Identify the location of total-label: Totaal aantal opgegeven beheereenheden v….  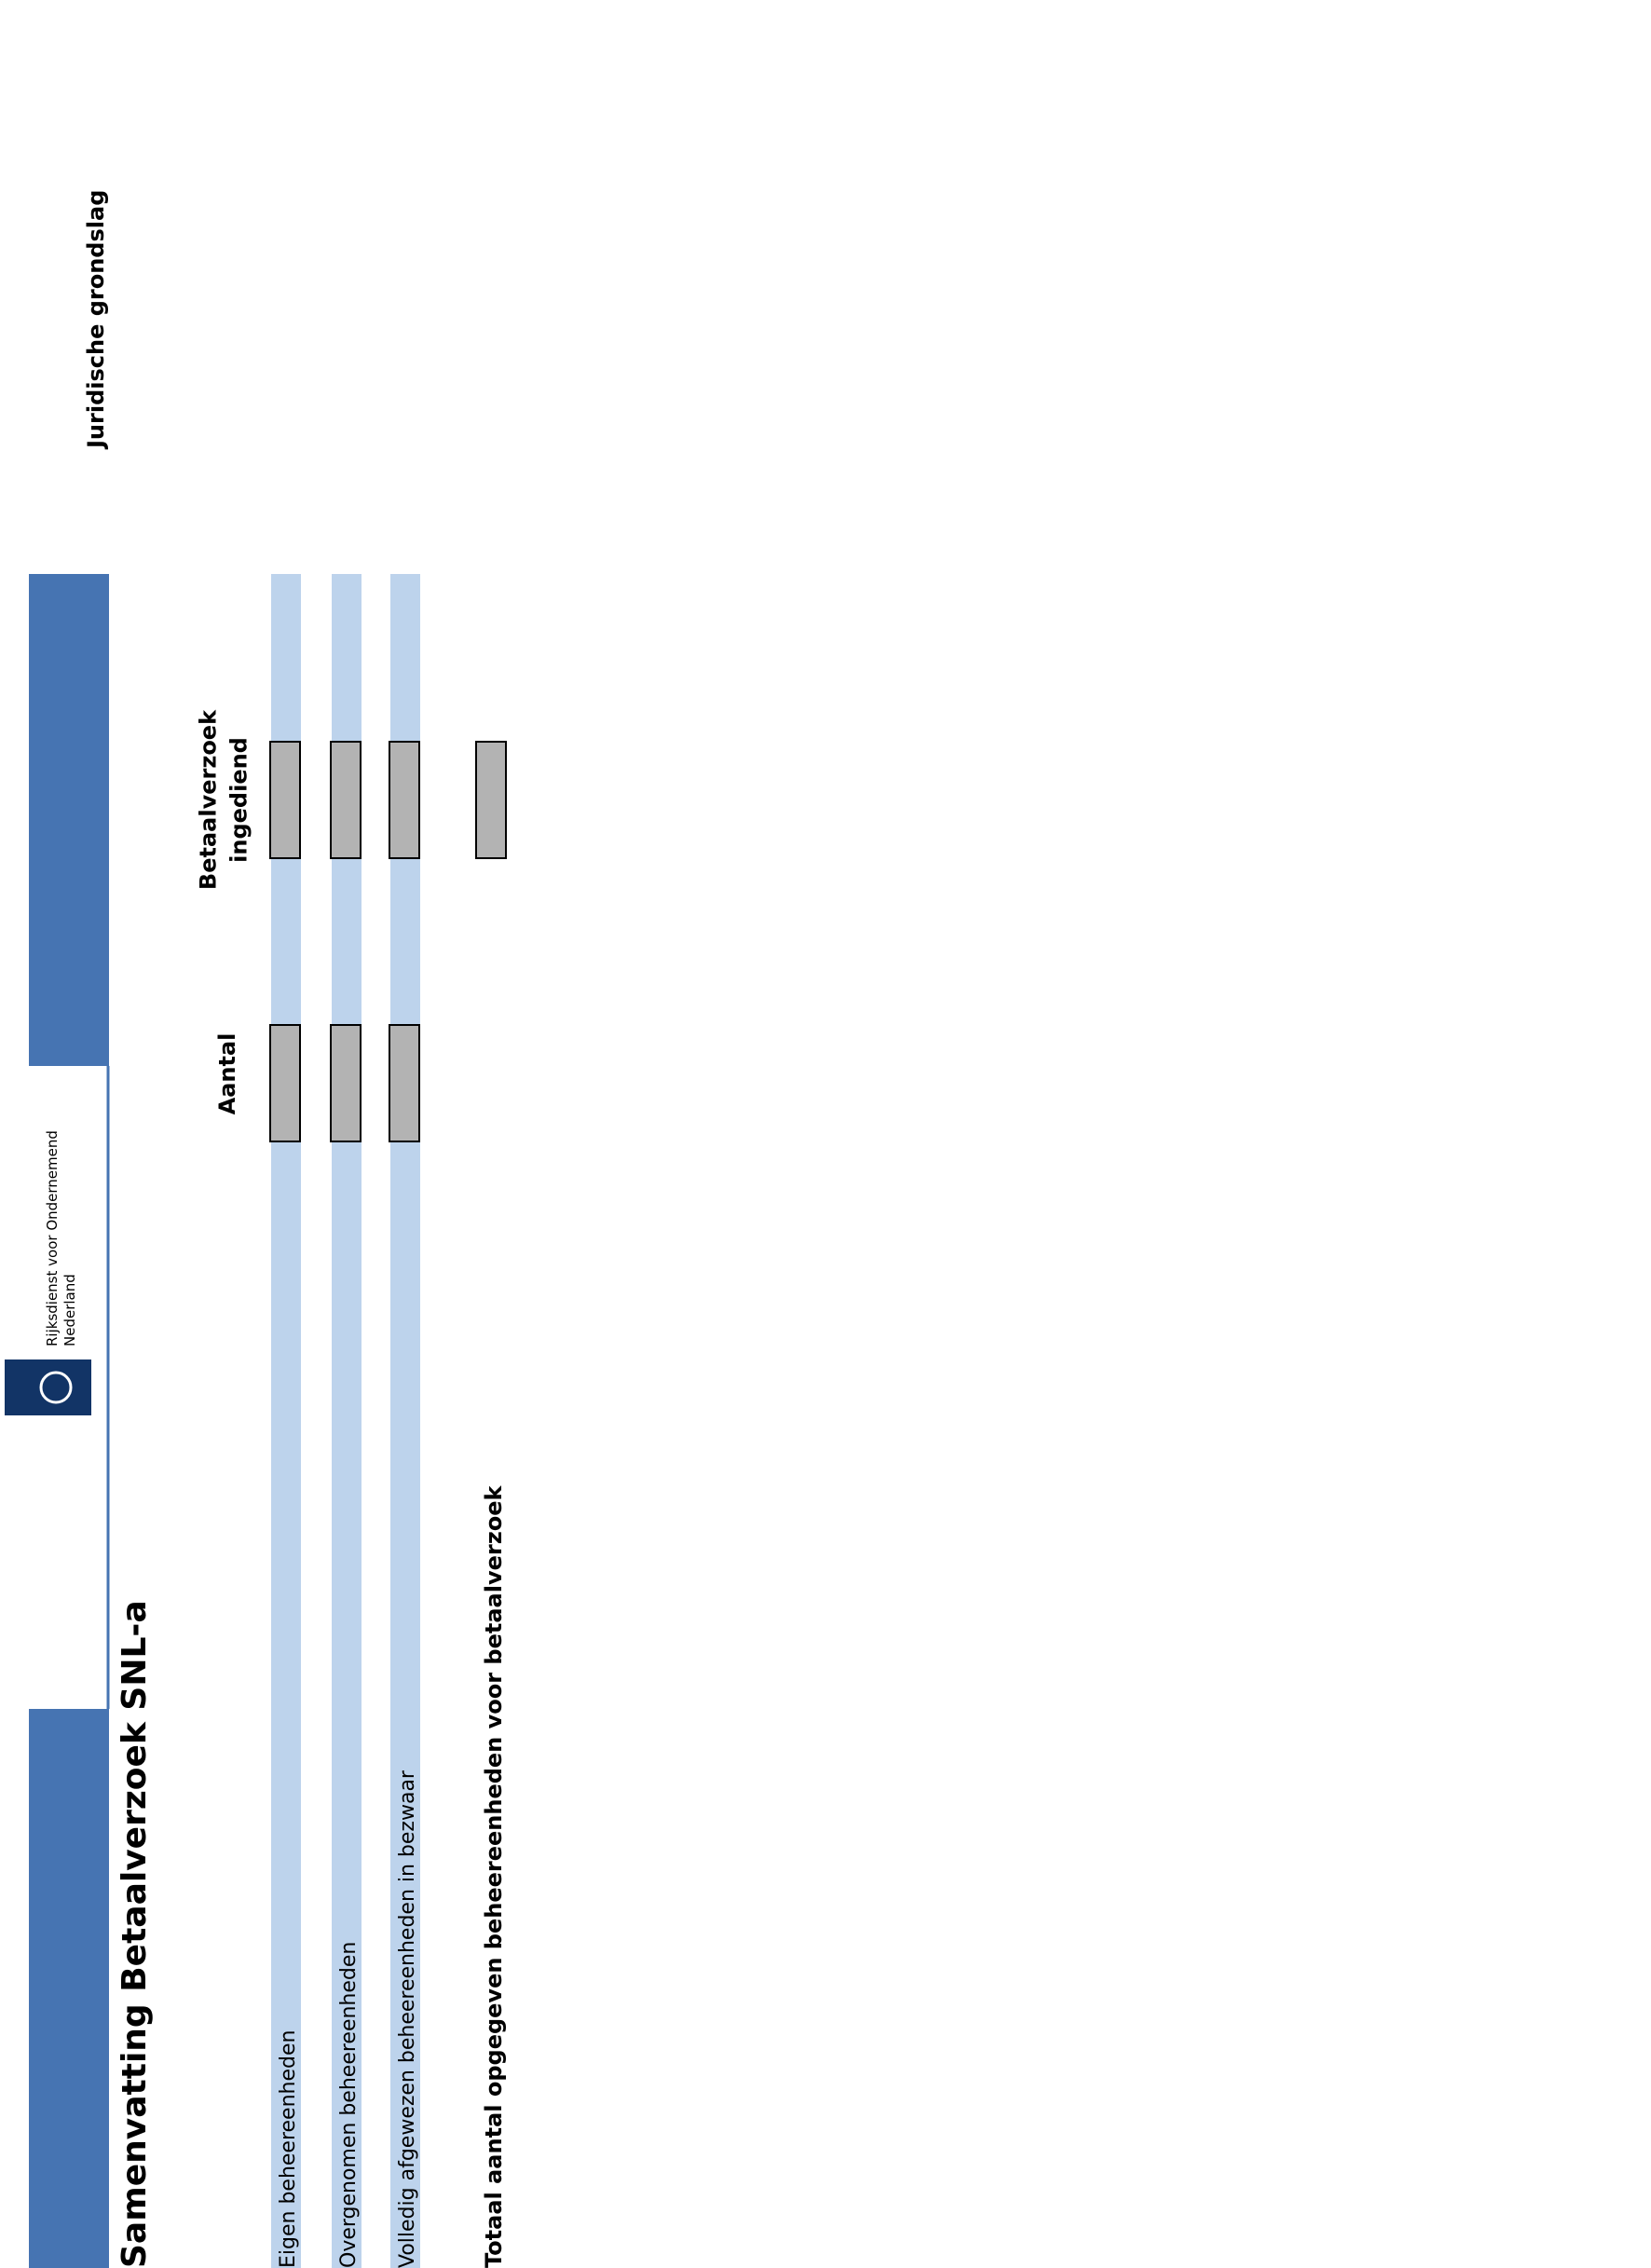
(494, 1876).